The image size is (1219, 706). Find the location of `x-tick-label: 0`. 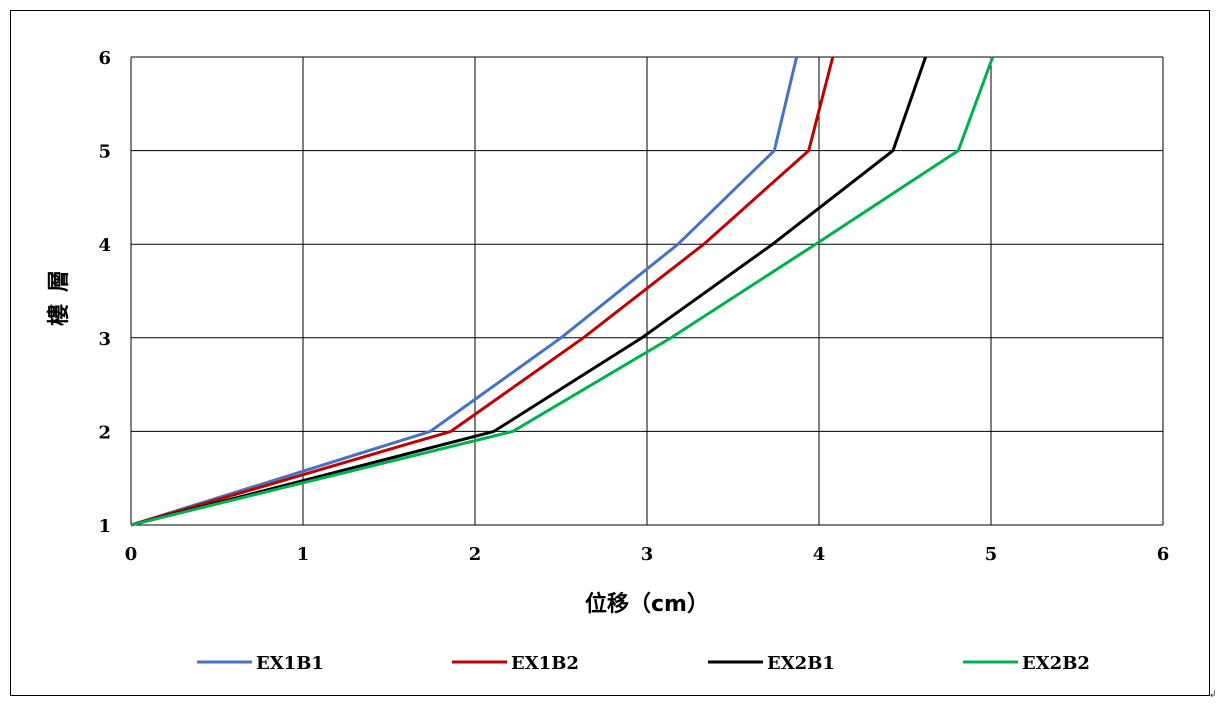

x-tick-label: 0 is located at coordinates (131, 554).